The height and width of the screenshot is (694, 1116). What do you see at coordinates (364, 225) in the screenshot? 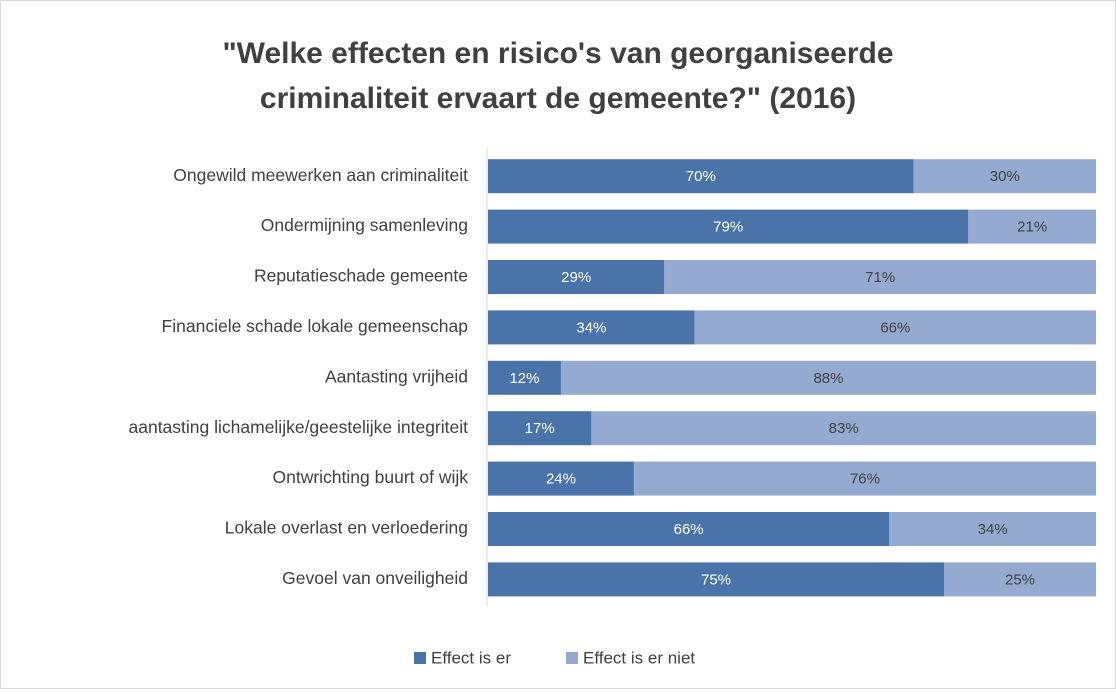
I see `y-tick-label: Ondermijning samenleving` at bounding box center [364, 225].